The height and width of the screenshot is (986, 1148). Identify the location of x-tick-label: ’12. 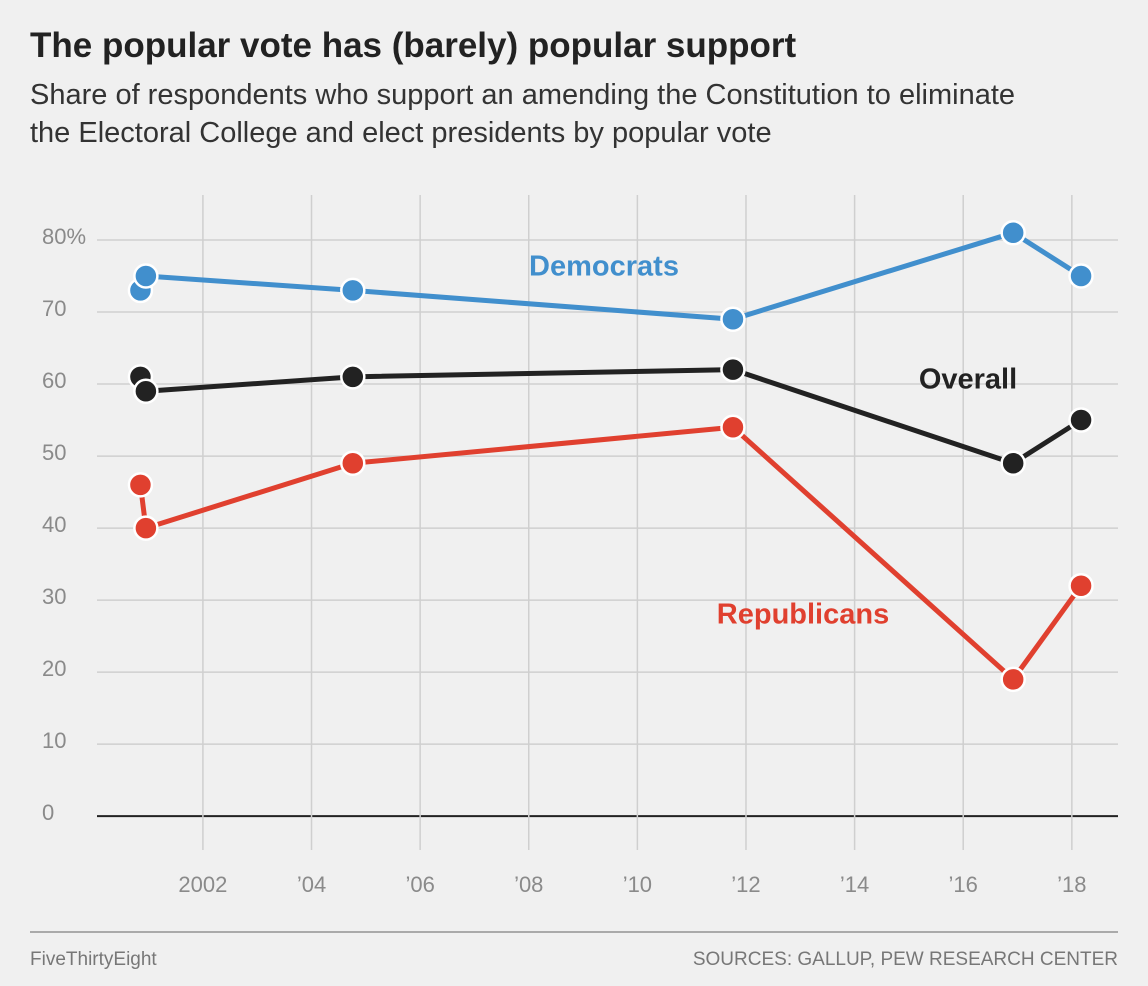
(745, 884).